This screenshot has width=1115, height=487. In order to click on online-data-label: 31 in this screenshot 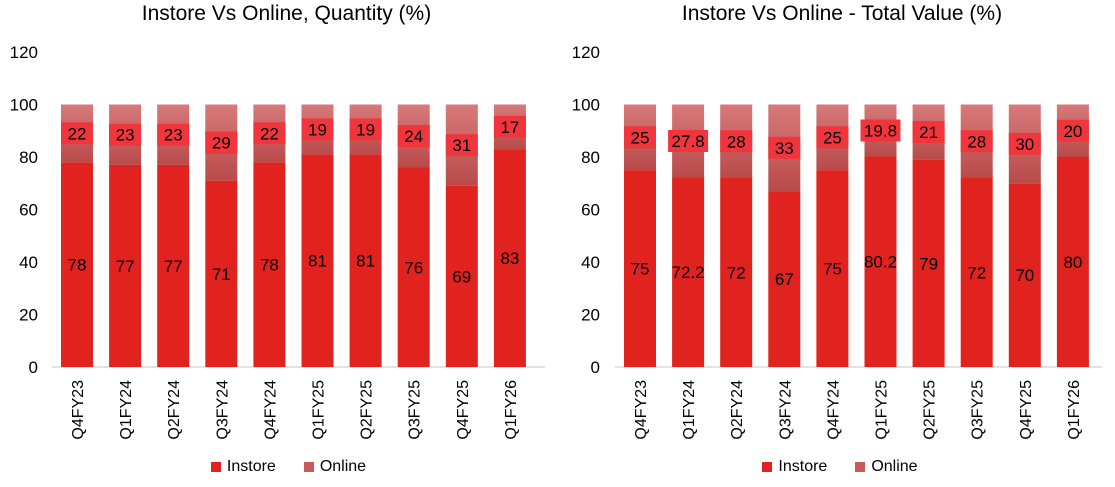, I will do `click(461, 145)`.